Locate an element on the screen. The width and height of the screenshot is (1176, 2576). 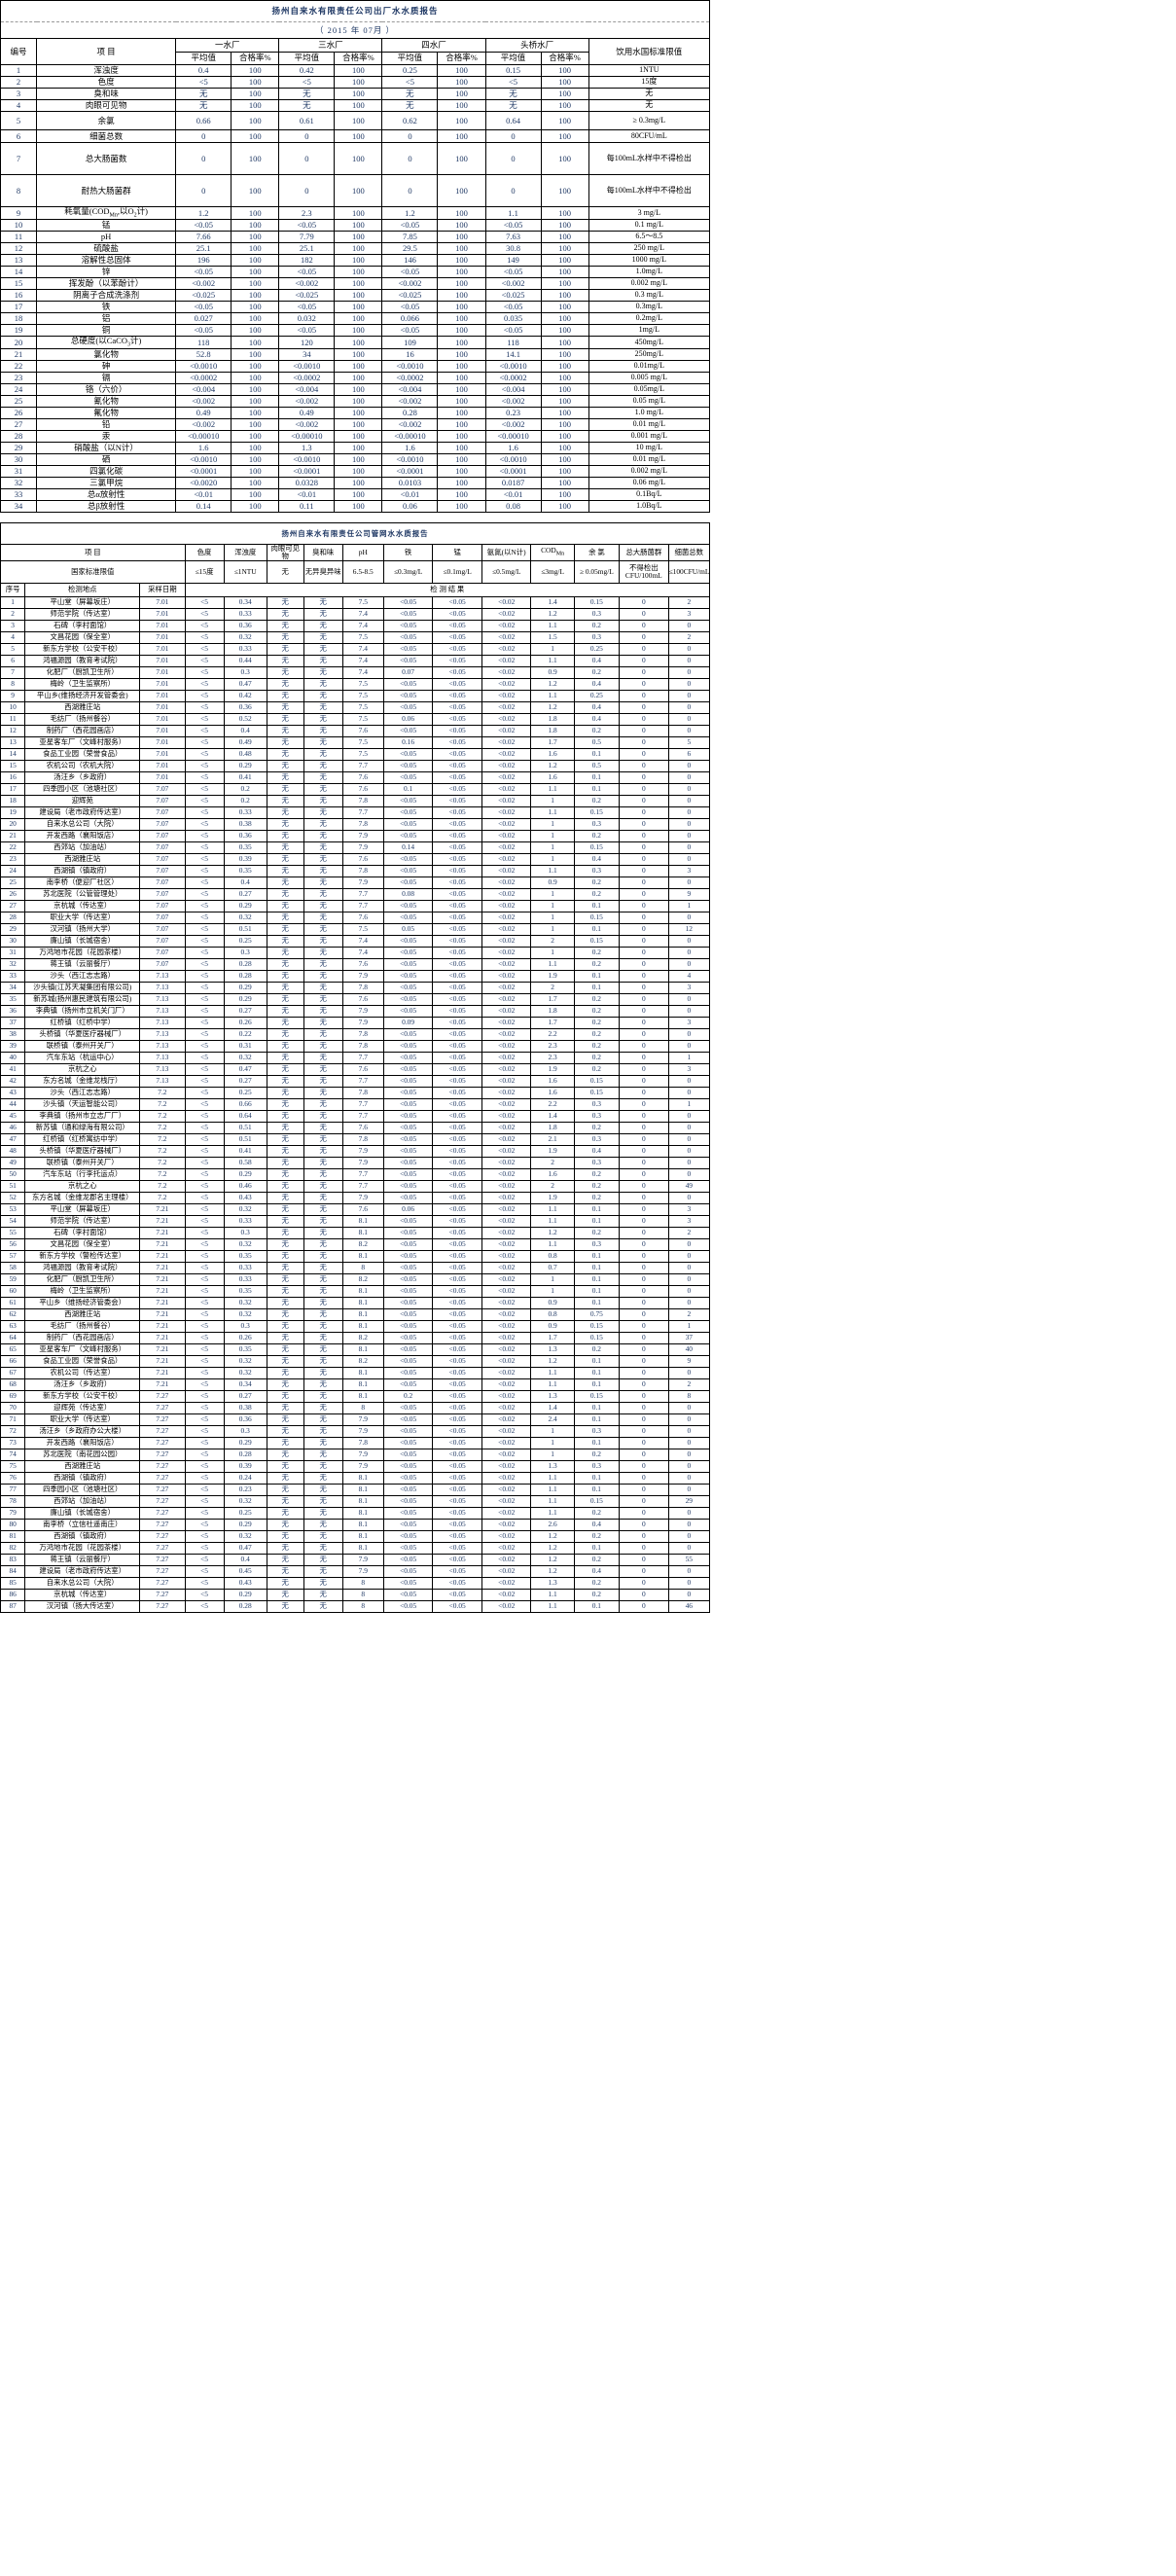
row-date: 7.13 is located at coordinates (162, 1023).